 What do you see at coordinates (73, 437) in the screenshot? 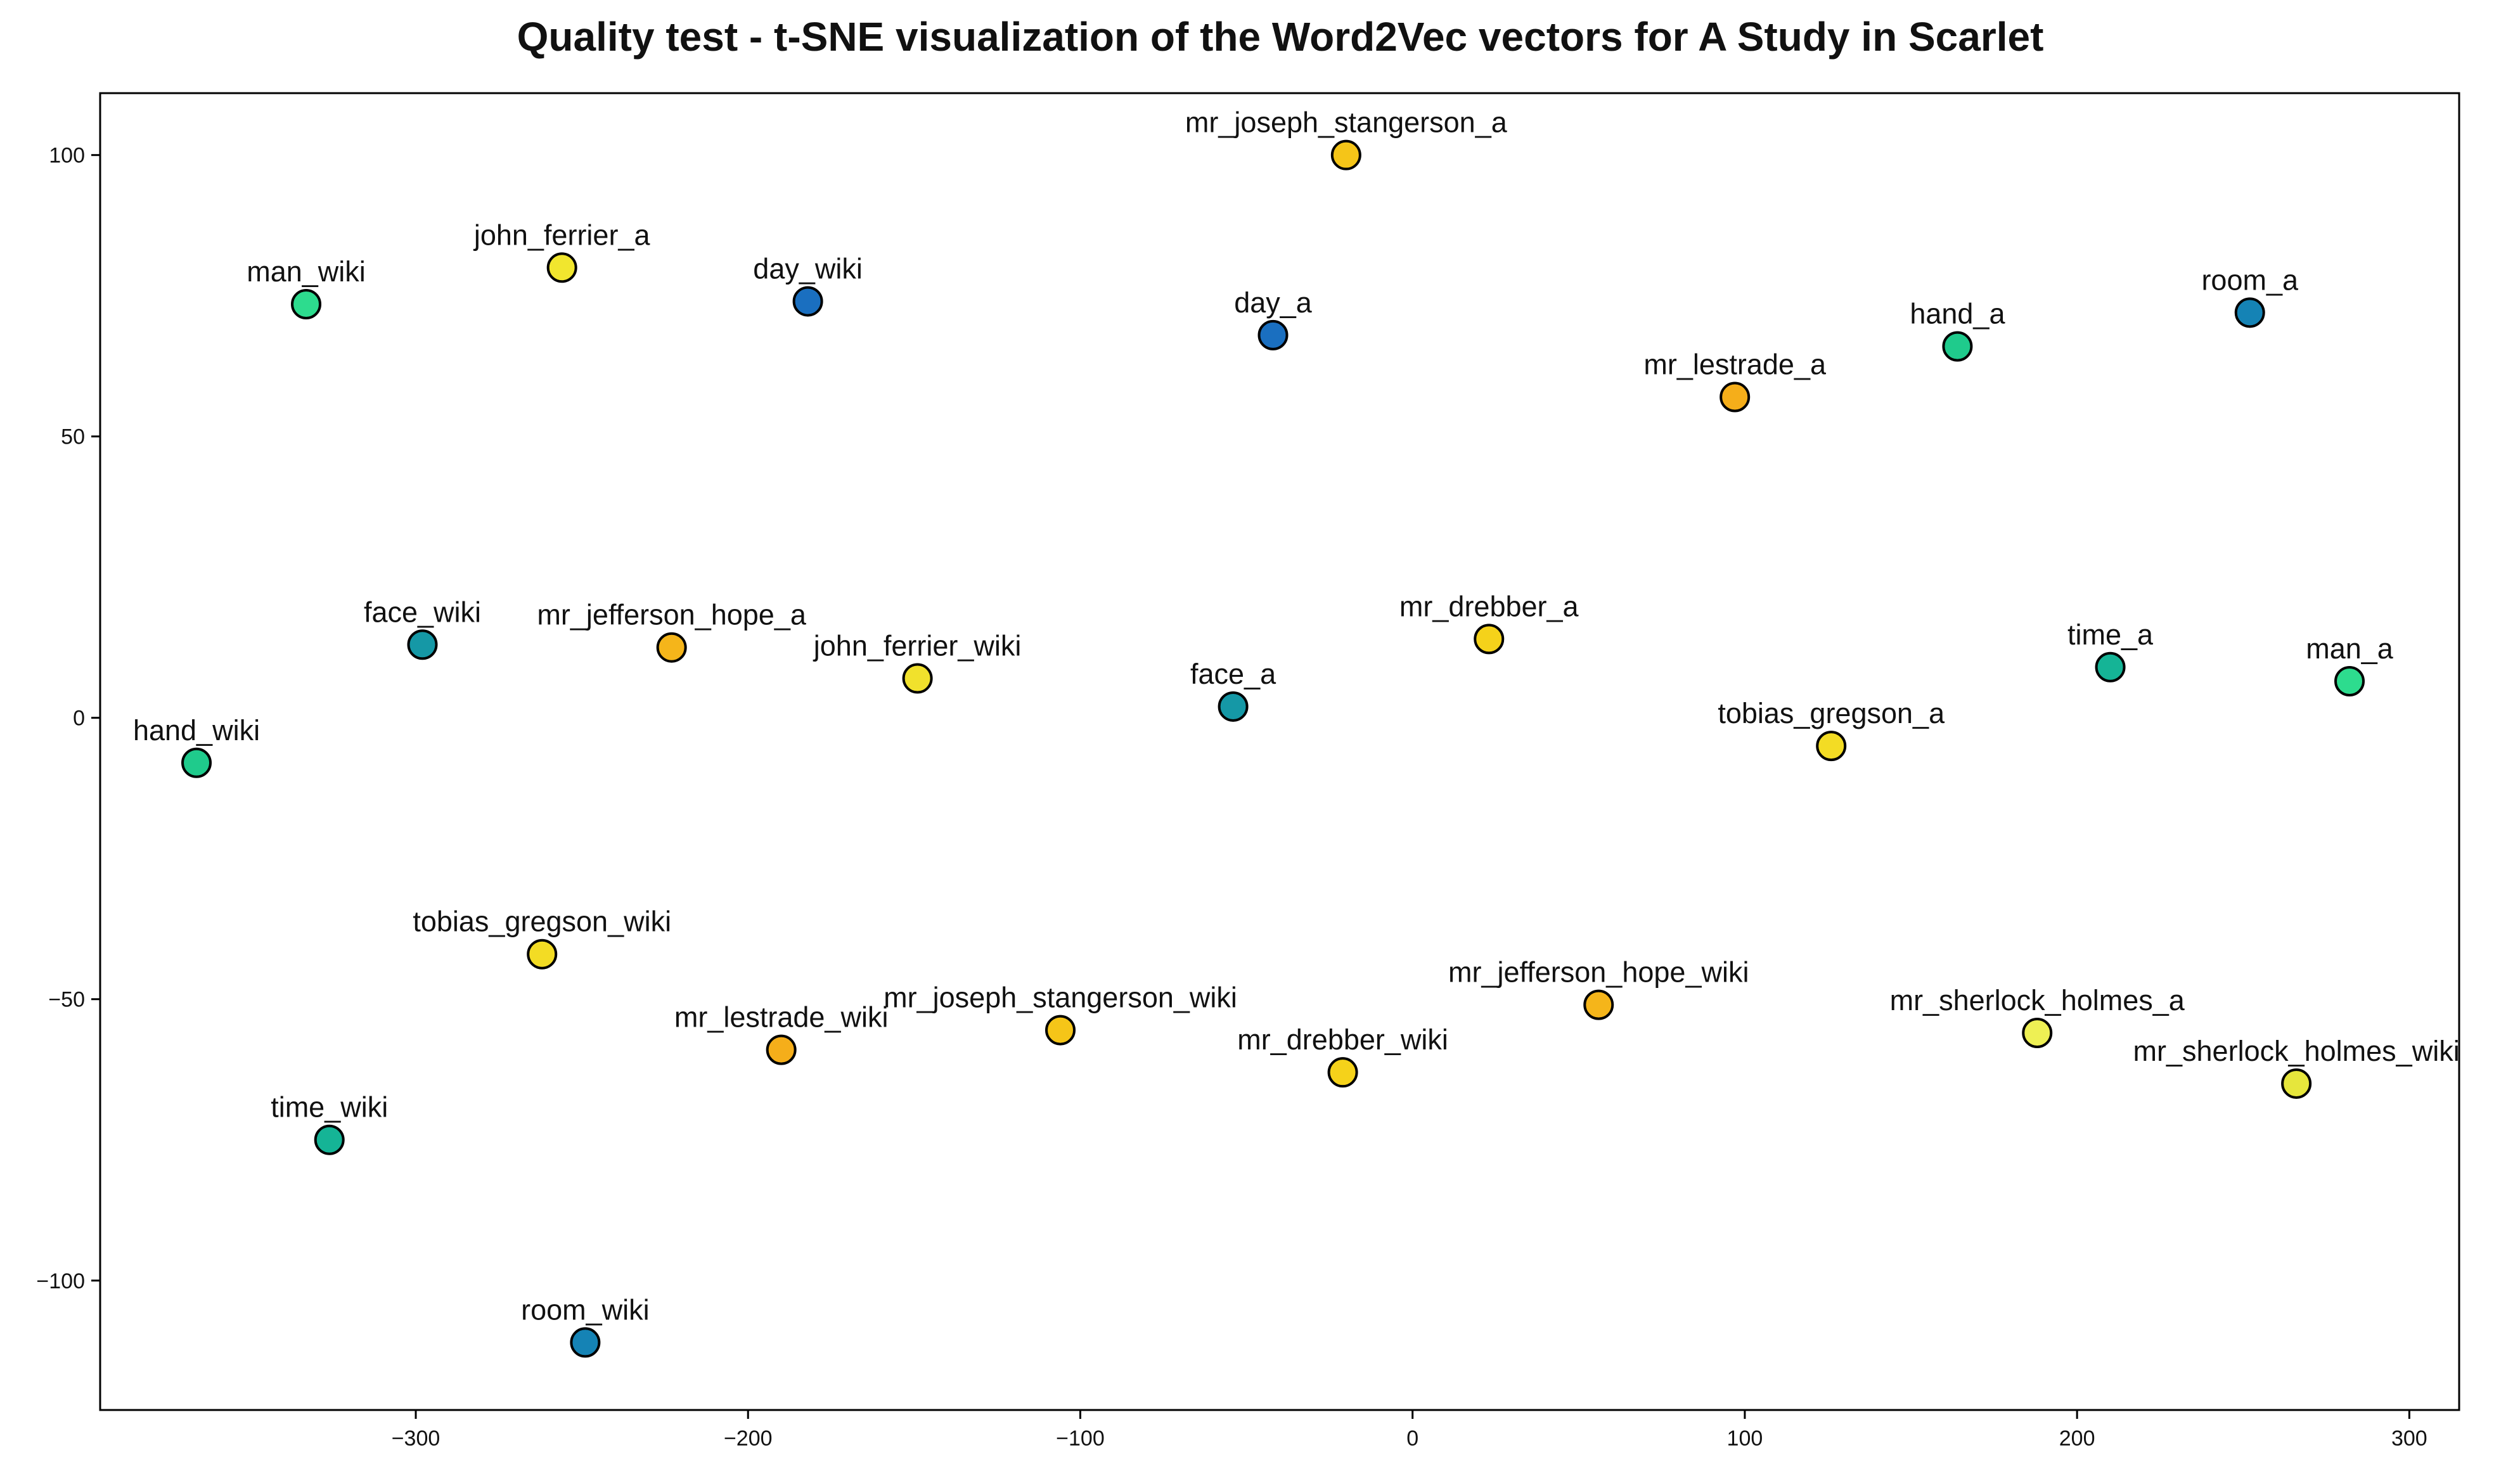
I see `y-tick-label: 50` at bounding box center [73, 437].